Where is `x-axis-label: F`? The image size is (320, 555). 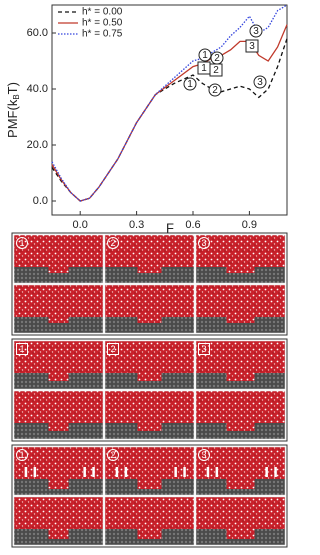
x-axis-label: F is located at coordinates (170, 227).